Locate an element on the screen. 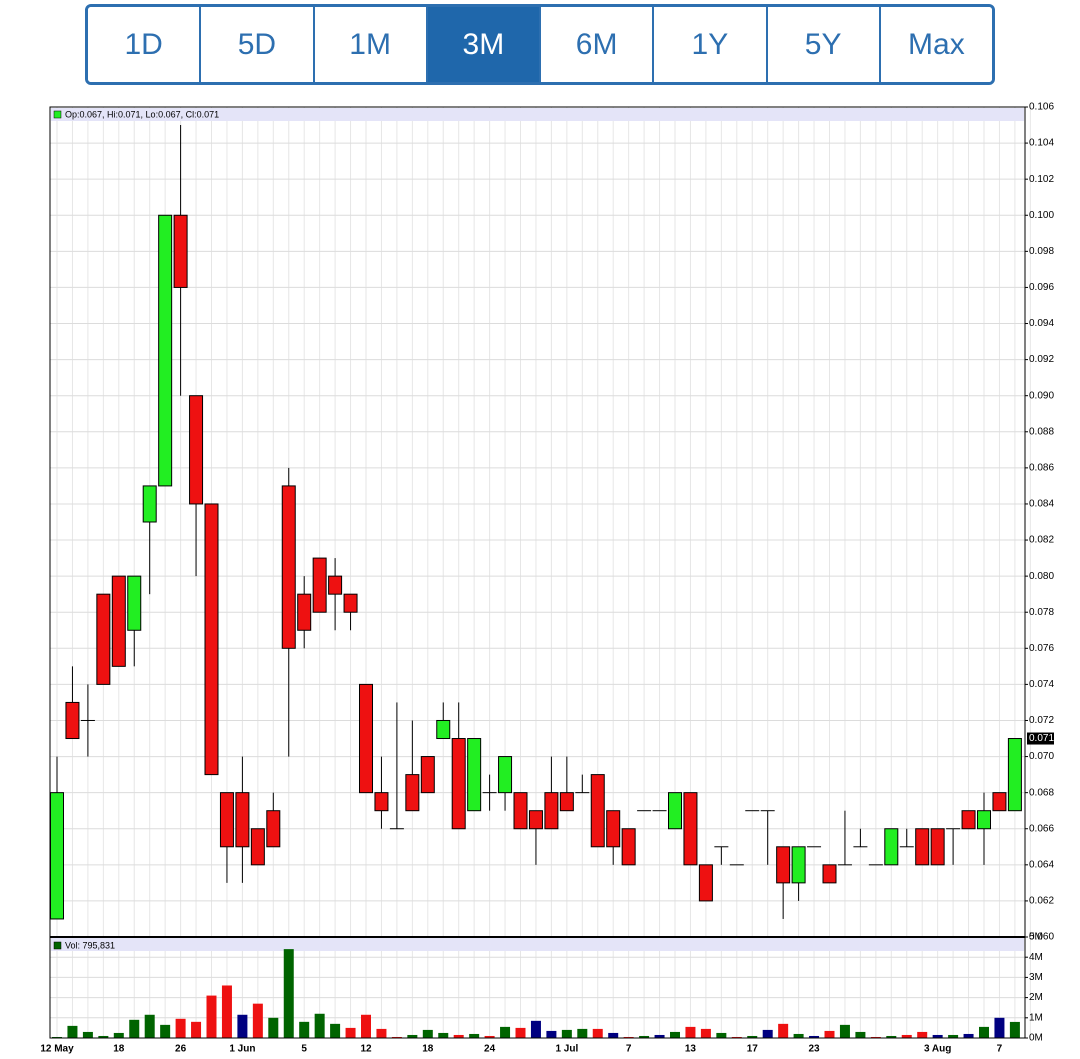  info-strip is located at coordinates (537, 114).